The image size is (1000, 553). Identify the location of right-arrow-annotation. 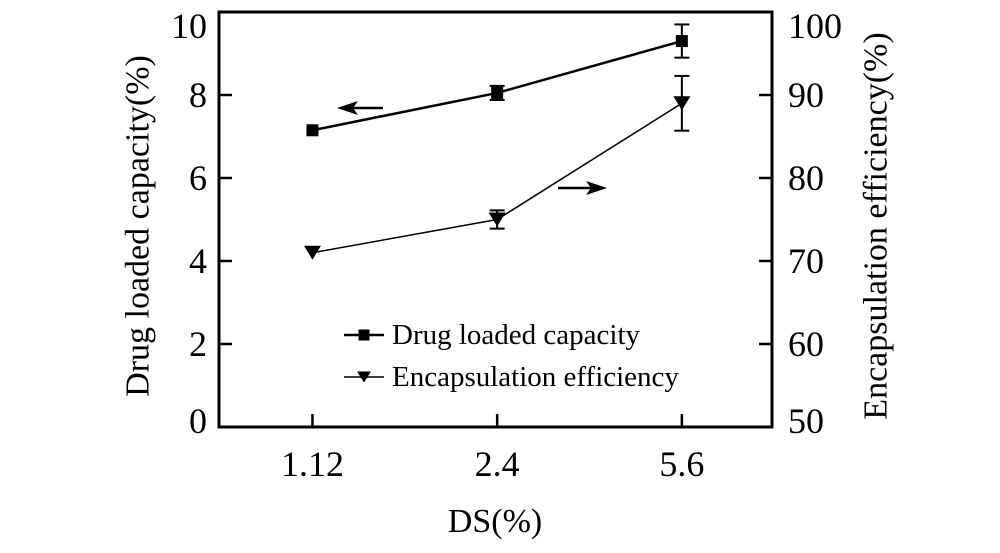
(582, 188).